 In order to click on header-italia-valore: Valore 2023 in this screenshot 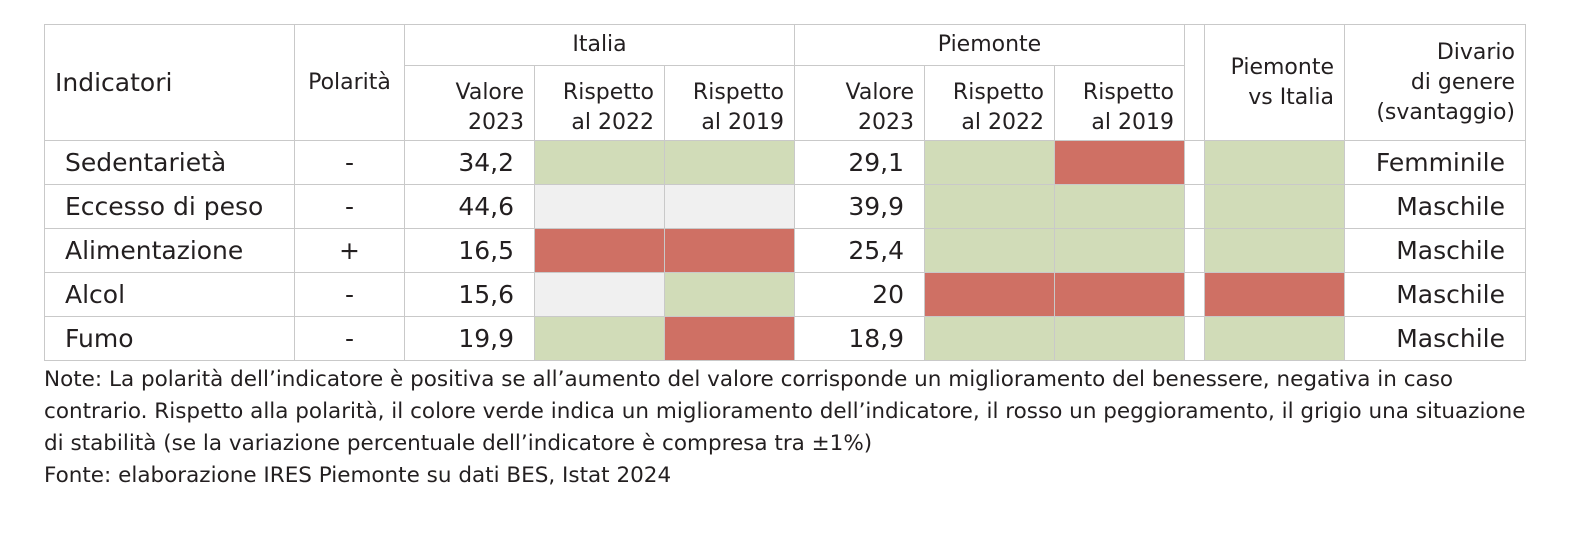, I will do `click(469, 103)`.